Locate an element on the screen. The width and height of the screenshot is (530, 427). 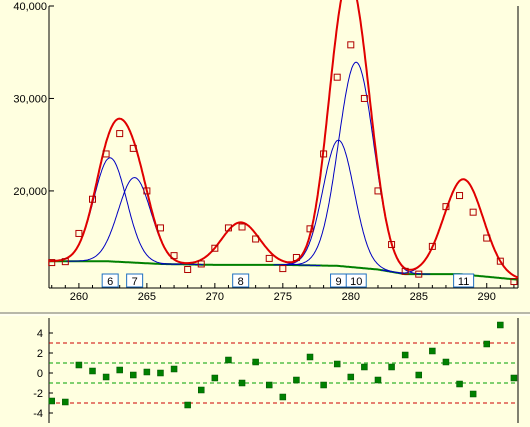
peak-label: 10 is located at coordinates (356, 282).